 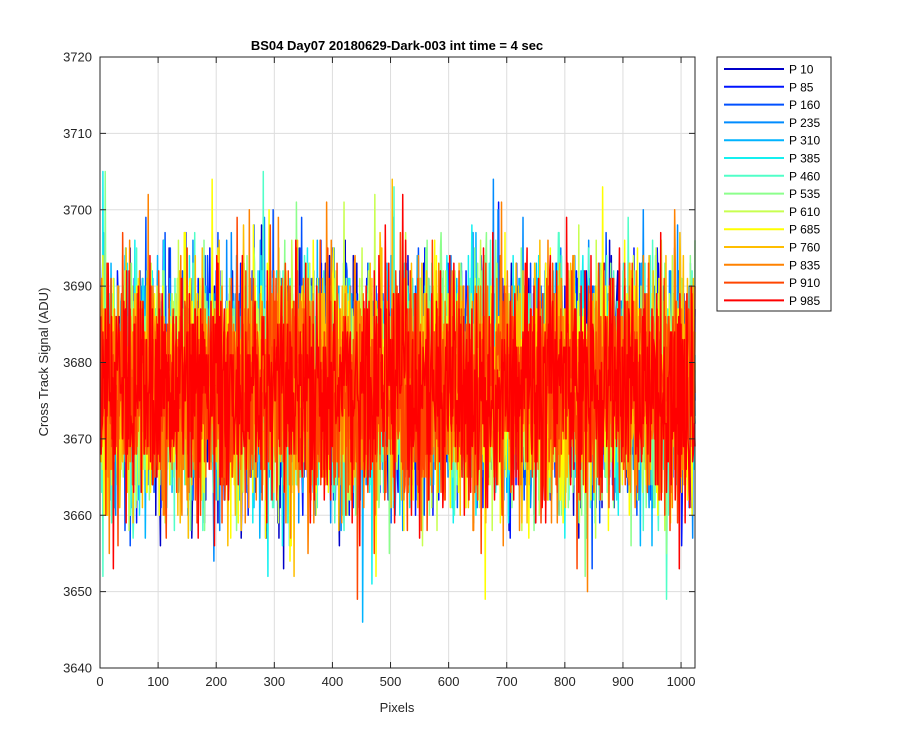 What do you see at coordinates (99, 681) in the screenshot?
I see `x-tick-label: 0` at bounding box center [99, 681].